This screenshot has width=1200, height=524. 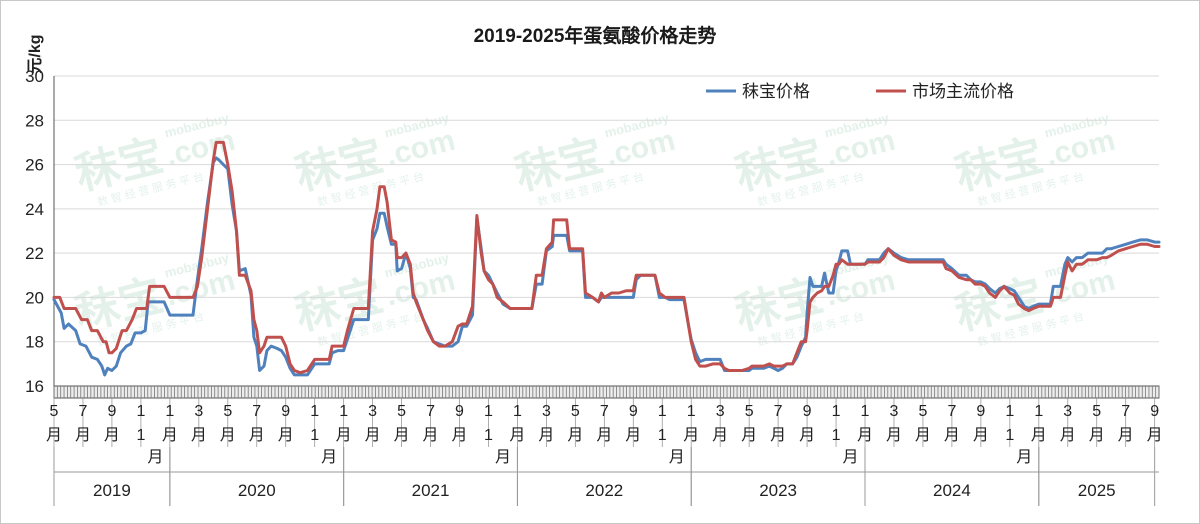 What do you see at coordinates (34, 120) in the screenshot?
I see `y-tick-label: 28` at bounding box center [34, 120].